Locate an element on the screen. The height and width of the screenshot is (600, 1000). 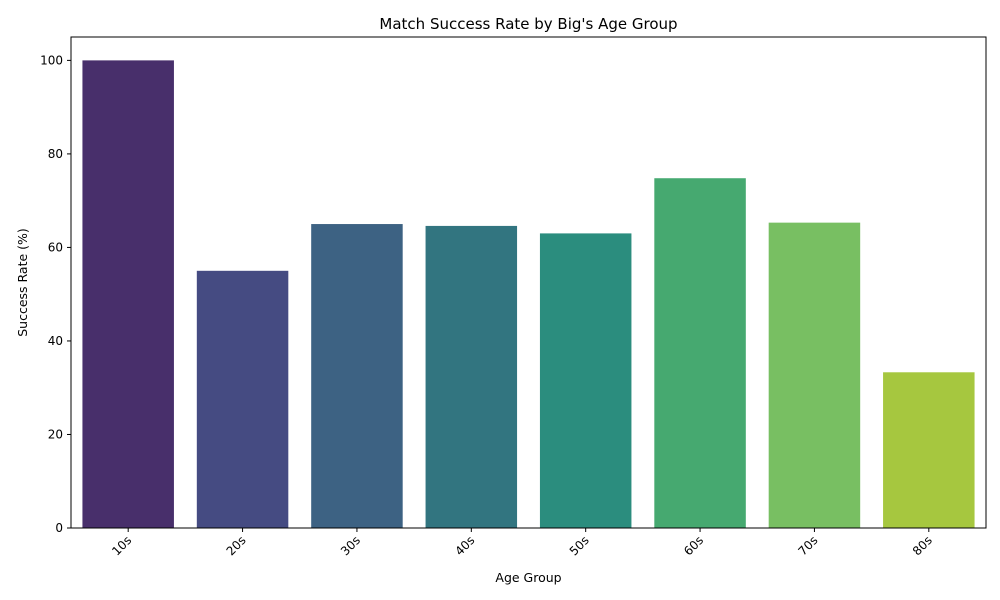
bar-70s is located at coordinates (814, 375).